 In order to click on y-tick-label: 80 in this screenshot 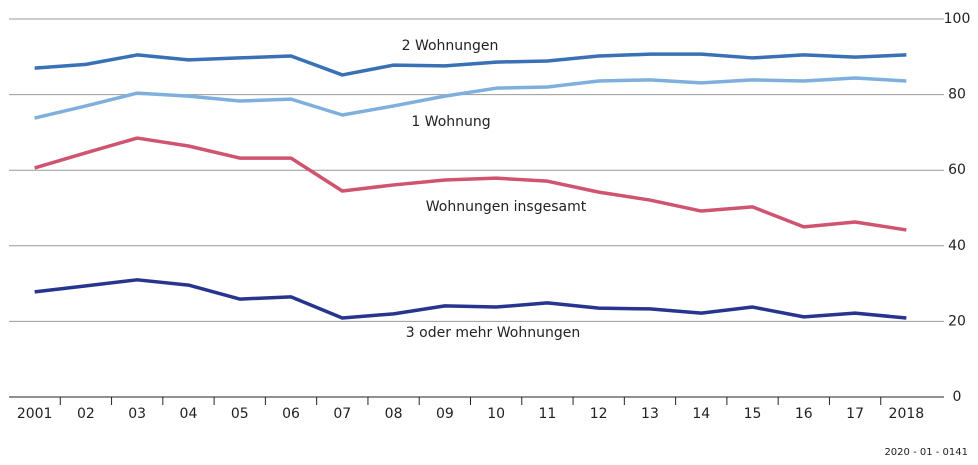, I will do `click(957, 95)`.